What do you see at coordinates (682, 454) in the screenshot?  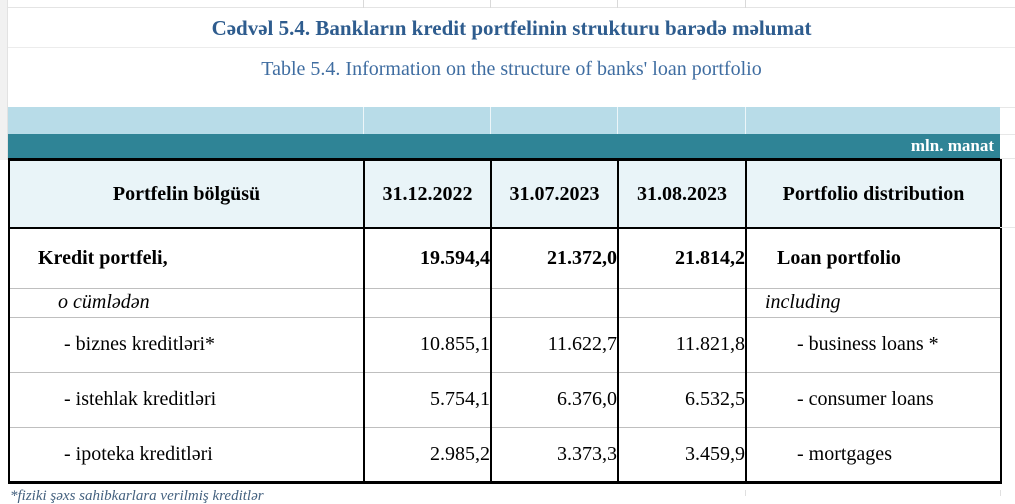 I see `value-aug-2023: 3.459,9` at bounding box center [682, 454].